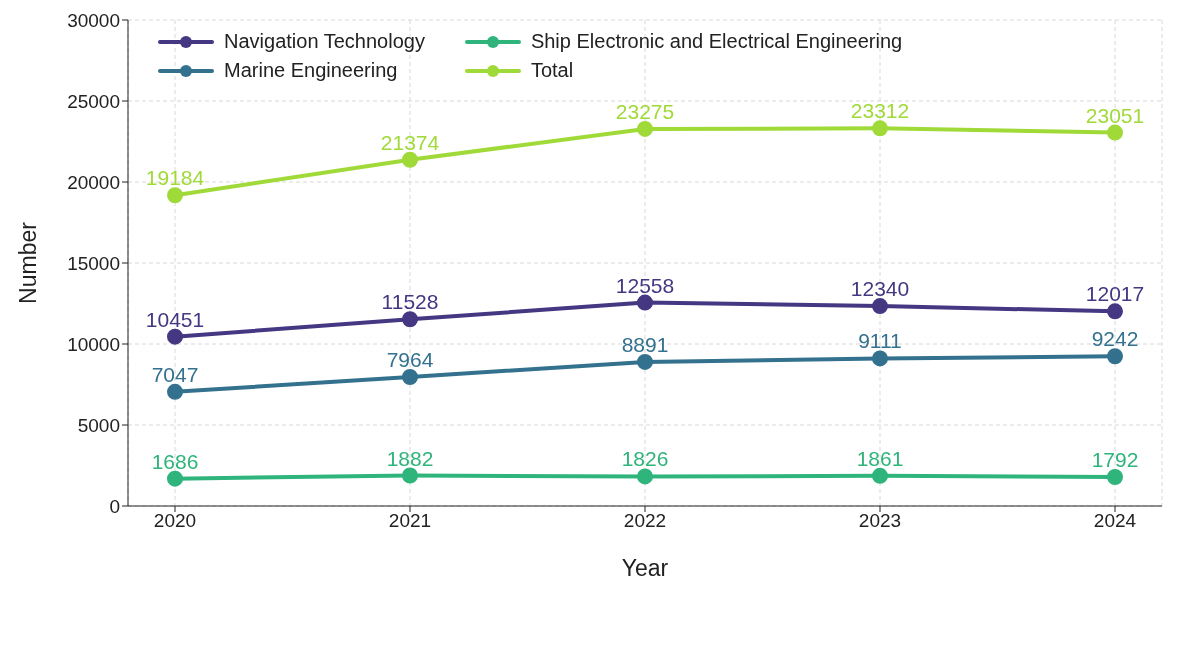  What do you see at coordinates (645, 521) in the screenshot?
I see `x-tick-label: 2022` at bounding box center [645, 521].